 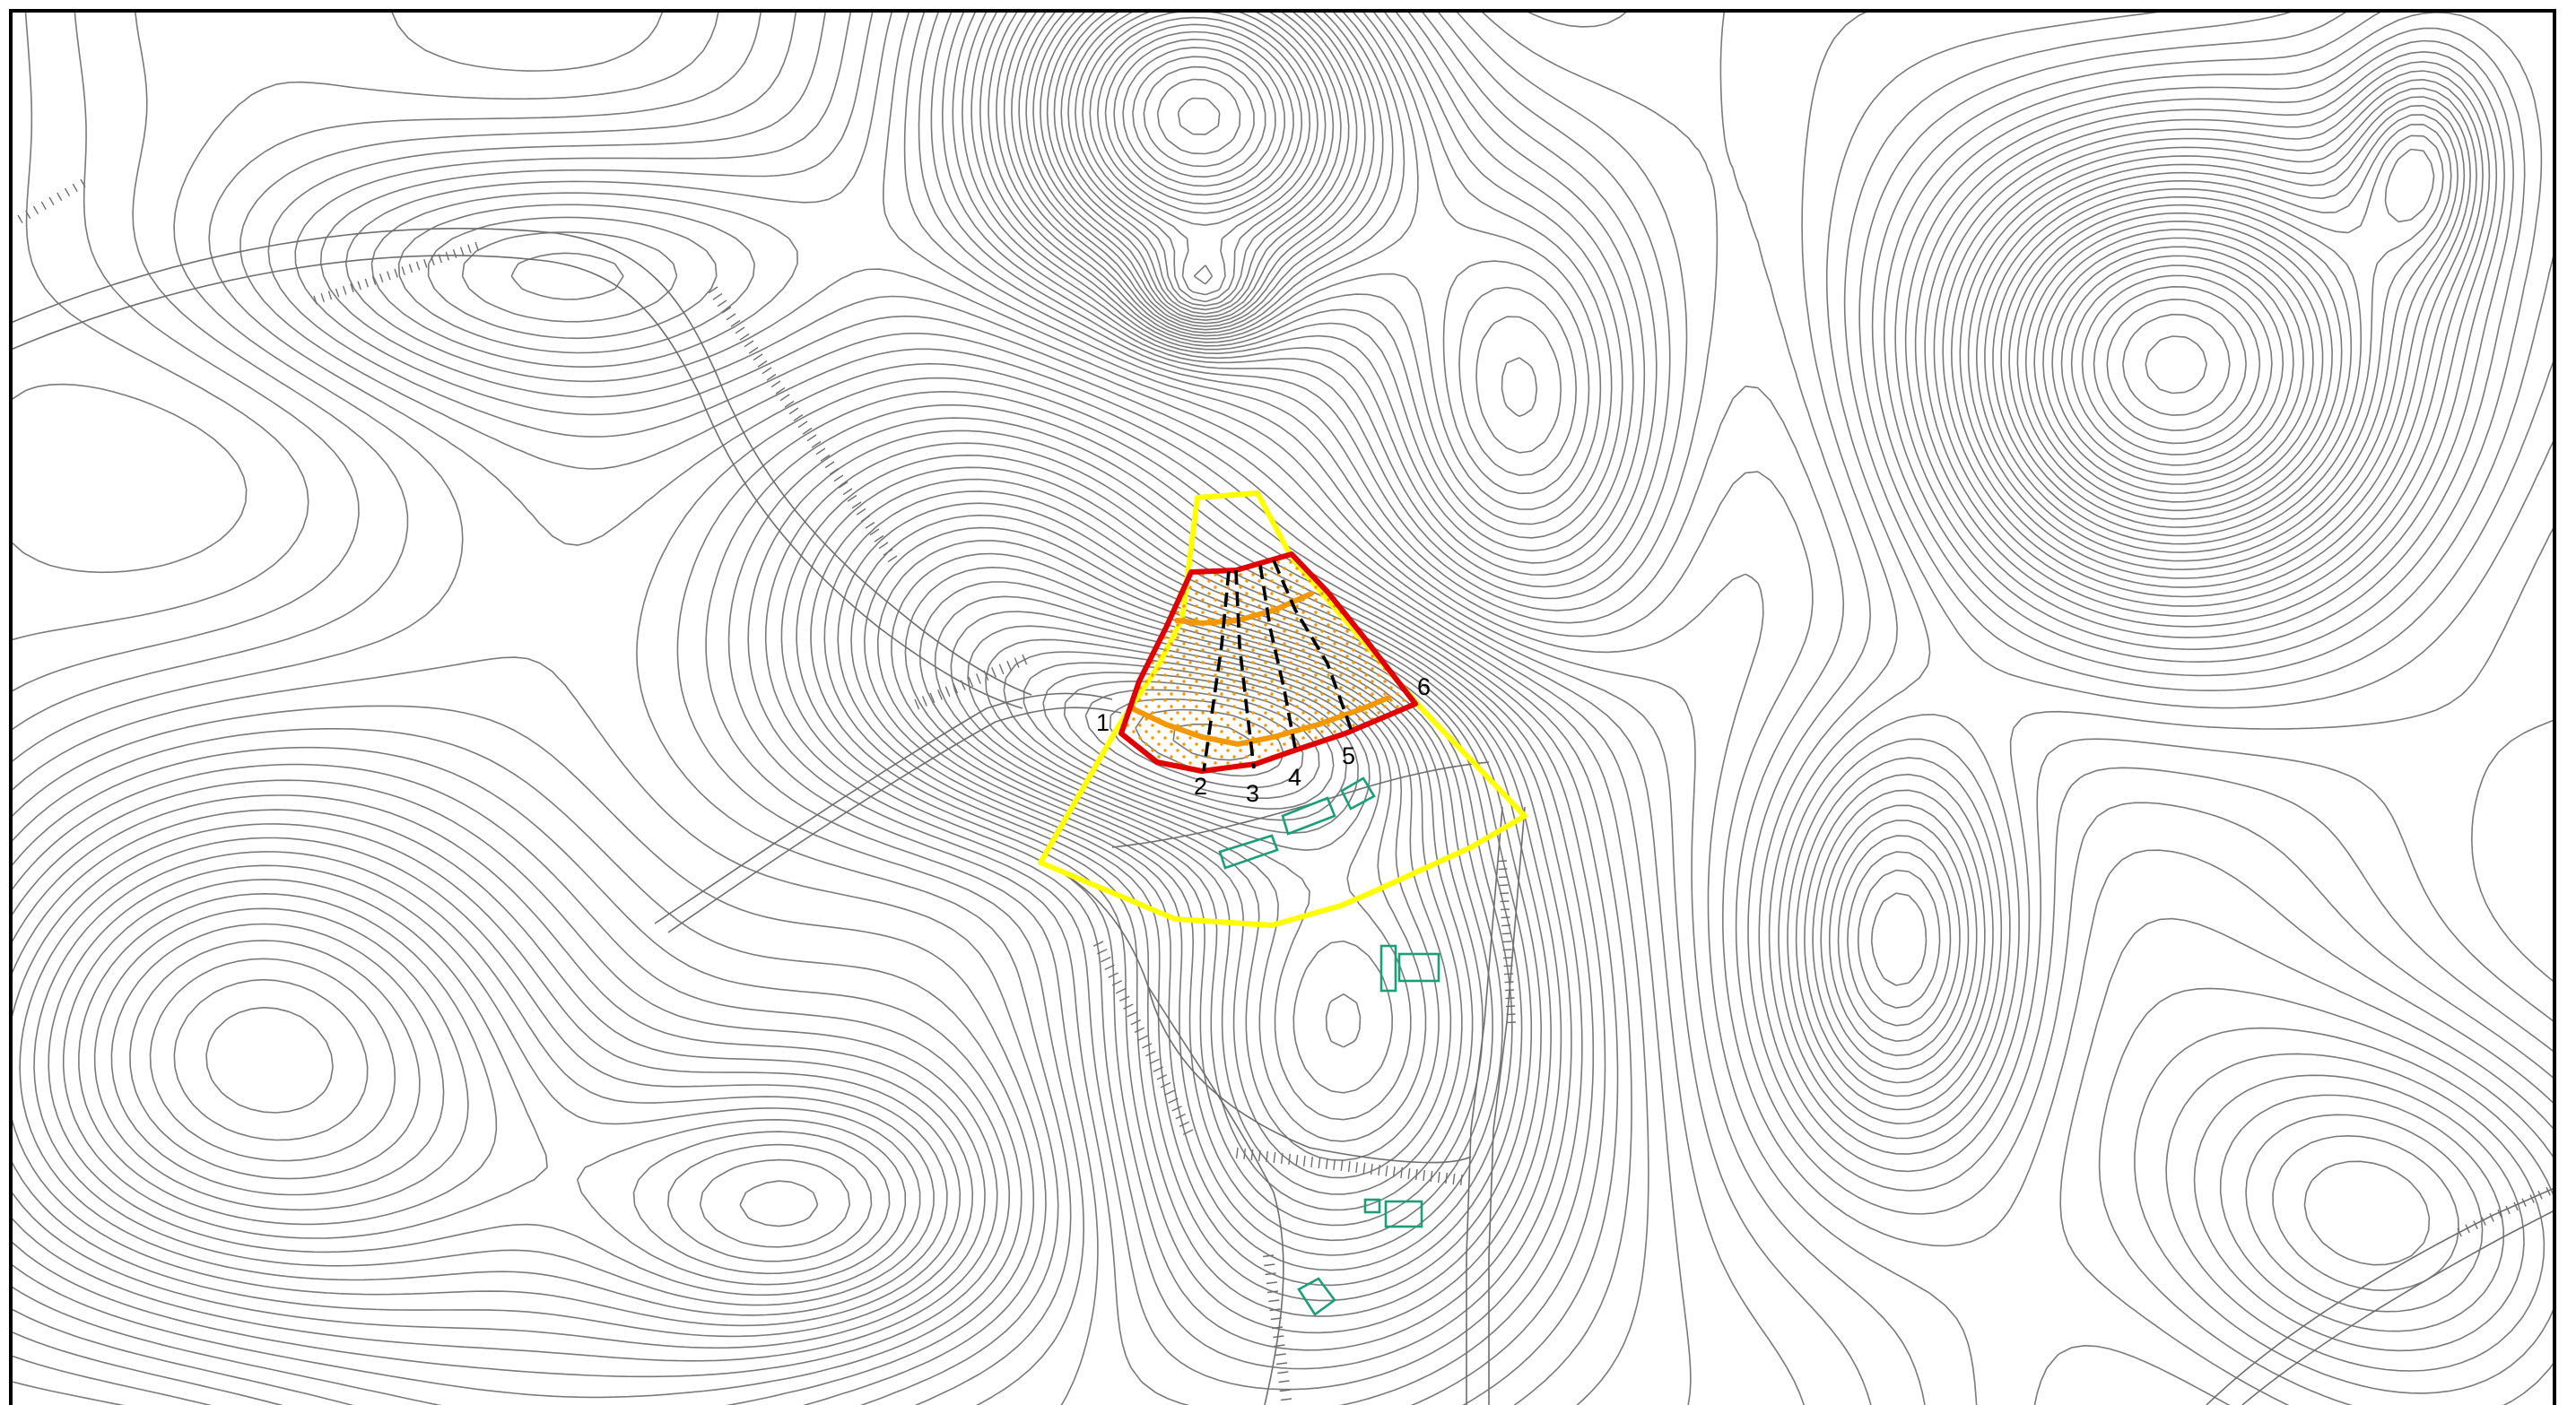 What do you see at coordinates (1329, 1046) in the screenshot?
I see `buildings` at bounding box center [1329, 1046].